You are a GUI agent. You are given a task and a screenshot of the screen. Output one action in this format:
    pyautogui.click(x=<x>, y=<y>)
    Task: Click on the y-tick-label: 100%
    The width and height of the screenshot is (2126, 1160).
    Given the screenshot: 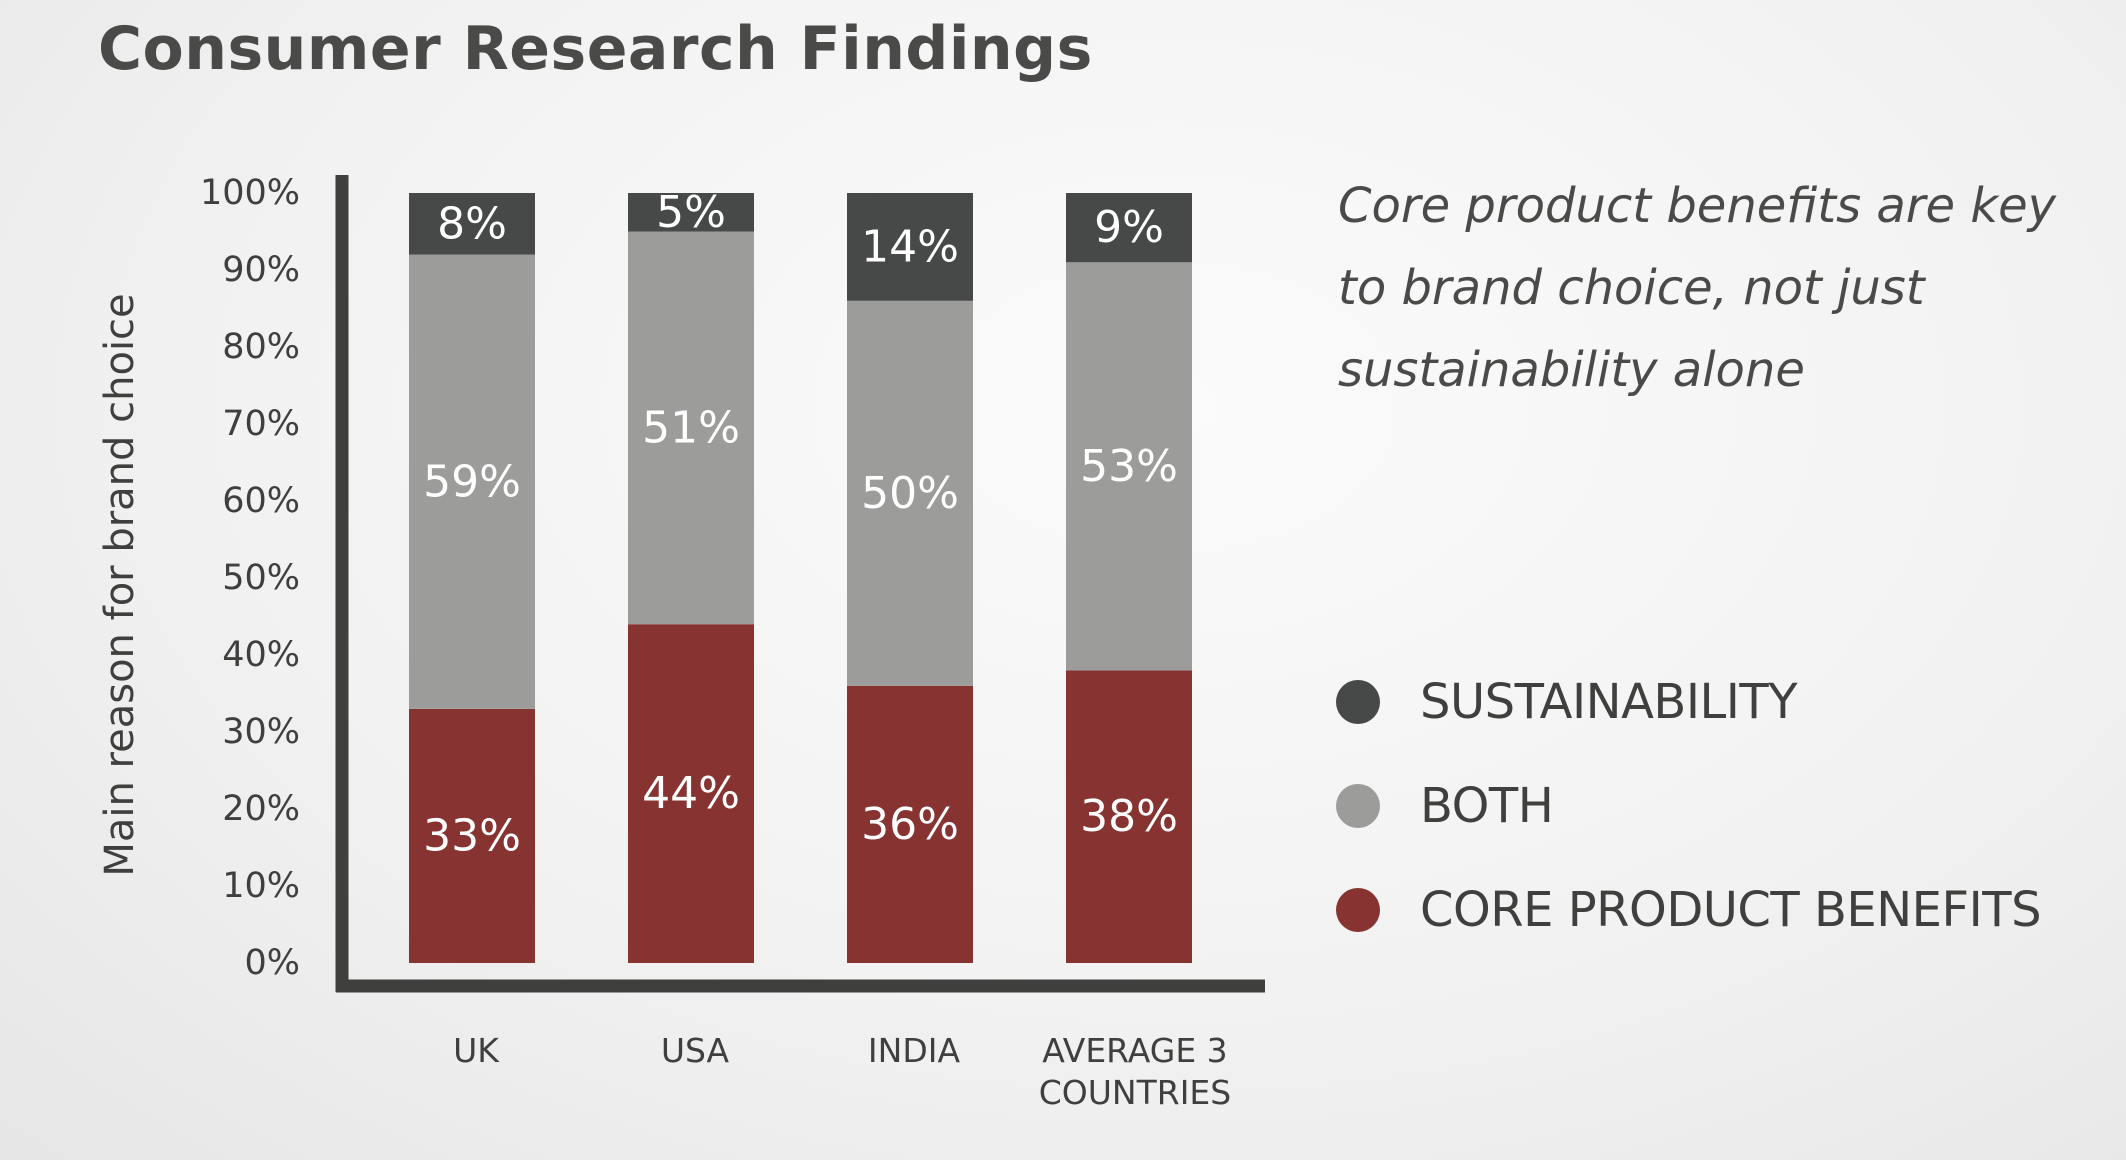 What is the action you would take?
    pyautogui.click(x=250, y=193)
    